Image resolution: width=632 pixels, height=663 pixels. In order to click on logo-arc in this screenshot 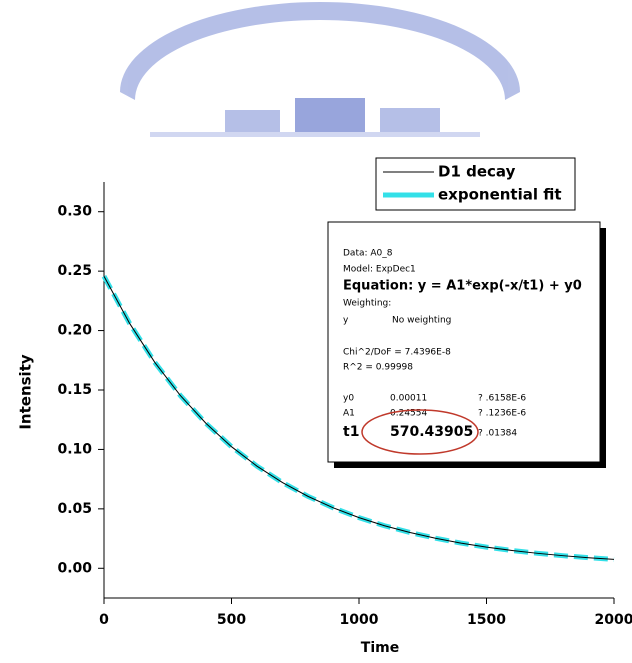, I will do `click(320, 51)`.